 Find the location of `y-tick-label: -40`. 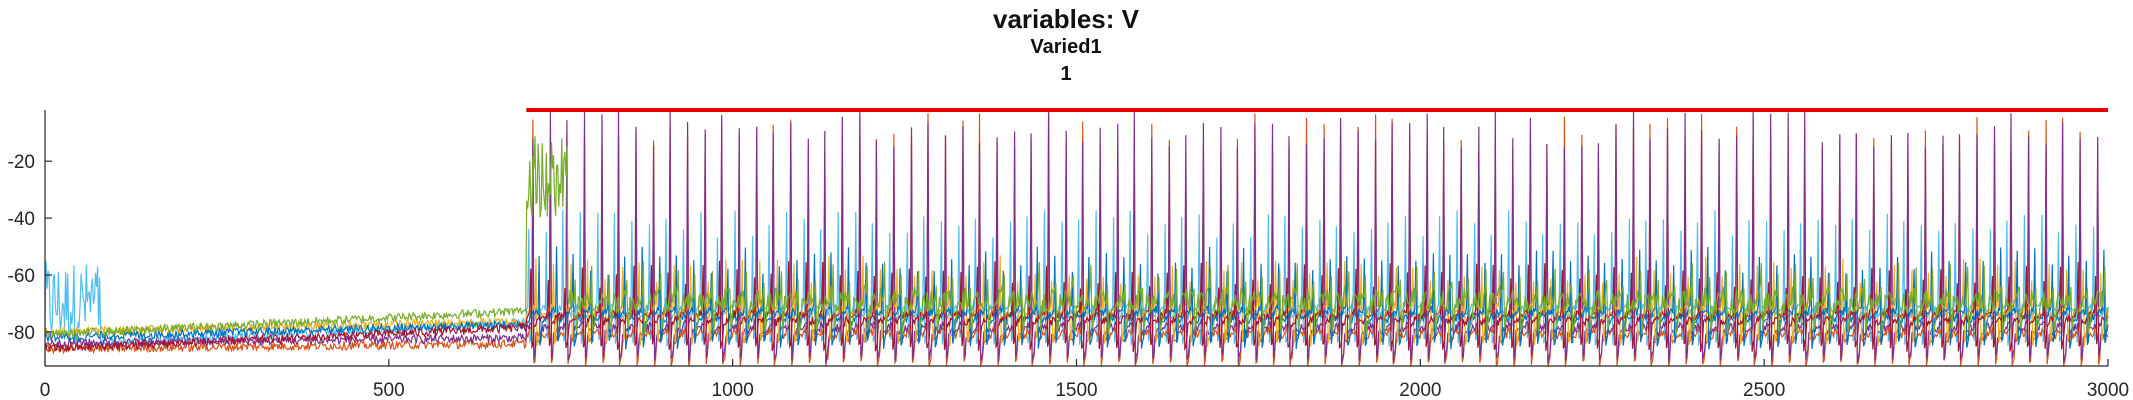

y-tick-label: -40 is located at coordinates (21, 219).